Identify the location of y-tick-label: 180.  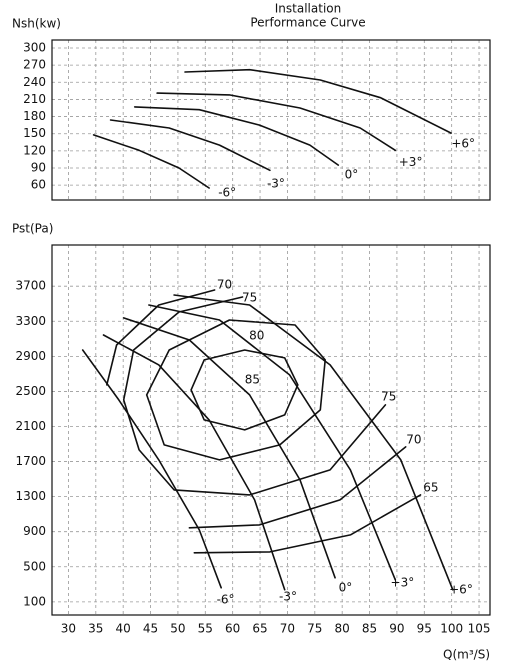
(34, 116).